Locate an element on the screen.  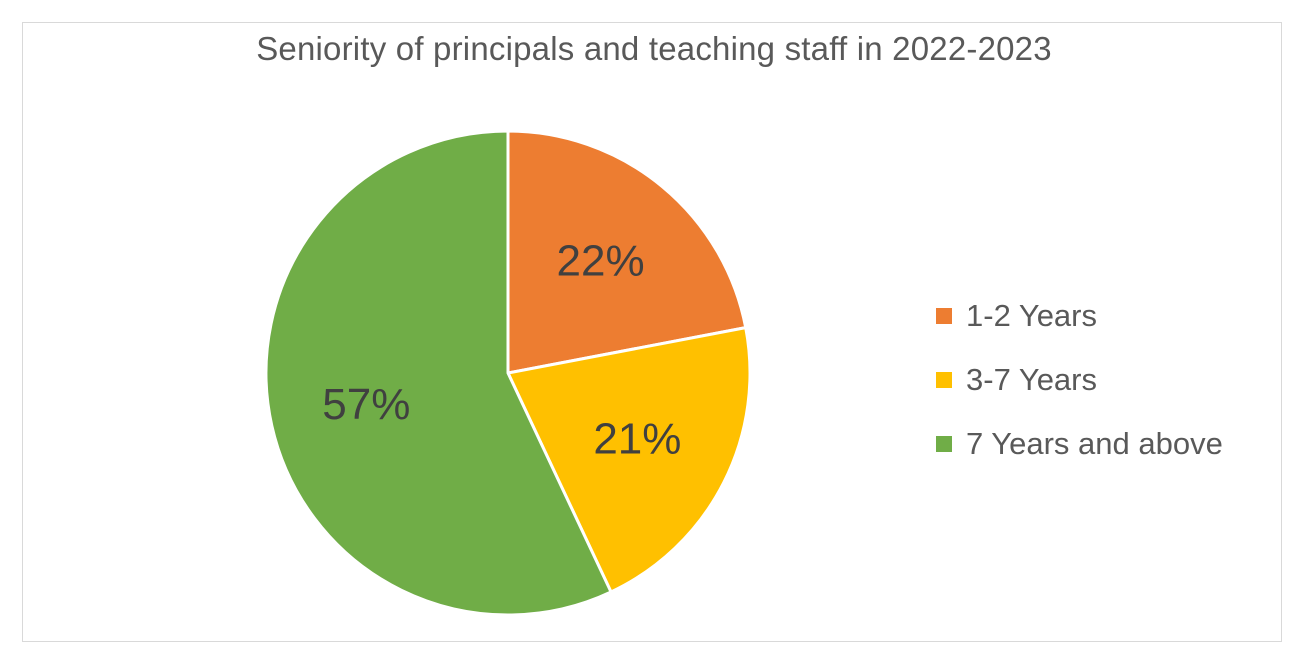
pie-slice-3-7-years is located at coordinates (629, 460).